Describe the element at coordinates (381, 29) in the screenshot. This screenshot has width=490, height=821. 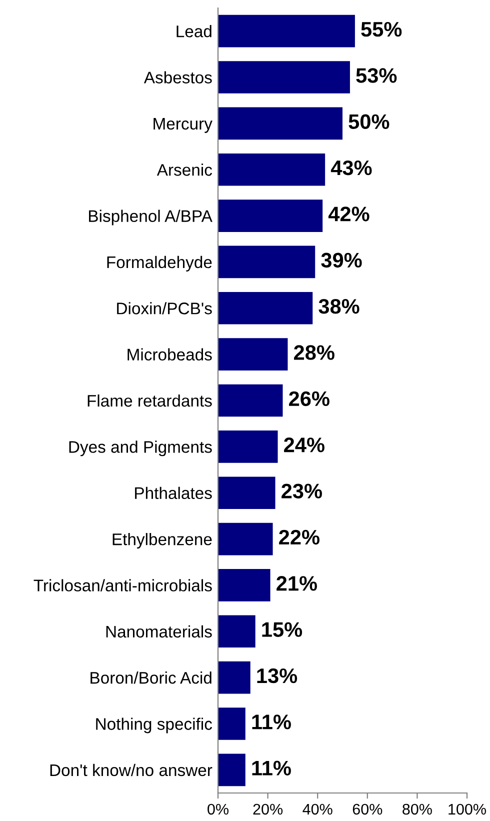
I see `data-label: 55%` at that location.